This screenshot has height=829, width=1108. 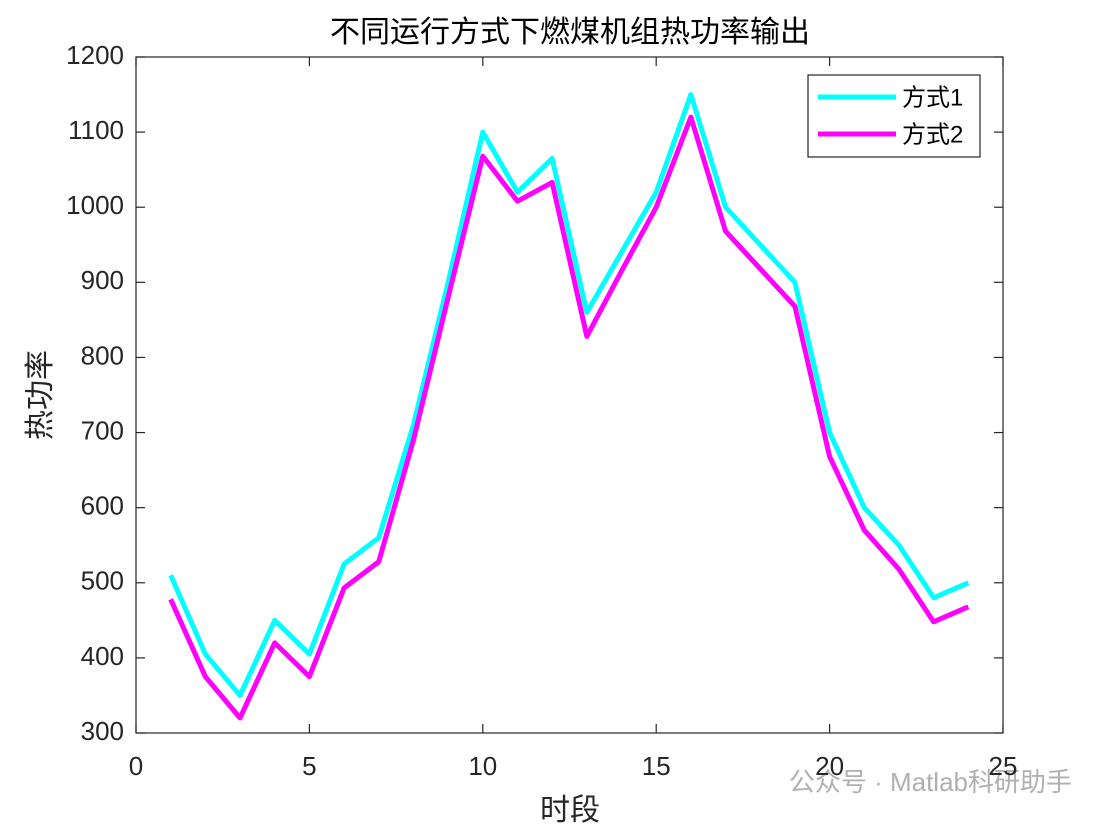 I want to click on y-tick-label: 400, so click(x=102, y=656).